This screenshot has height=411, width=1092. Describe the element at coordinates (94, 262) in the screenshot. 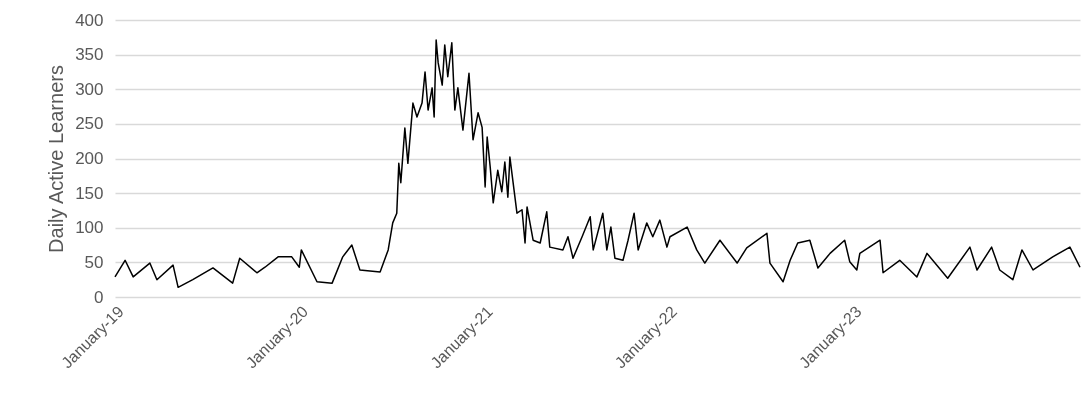

I see `y-tick-label: 50` at that location.